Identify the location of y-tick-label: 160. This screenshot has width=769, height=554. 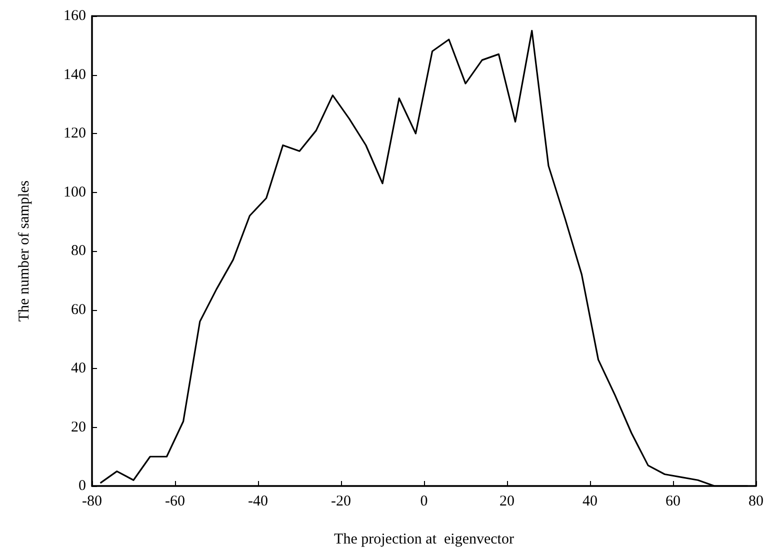
(75, 16).